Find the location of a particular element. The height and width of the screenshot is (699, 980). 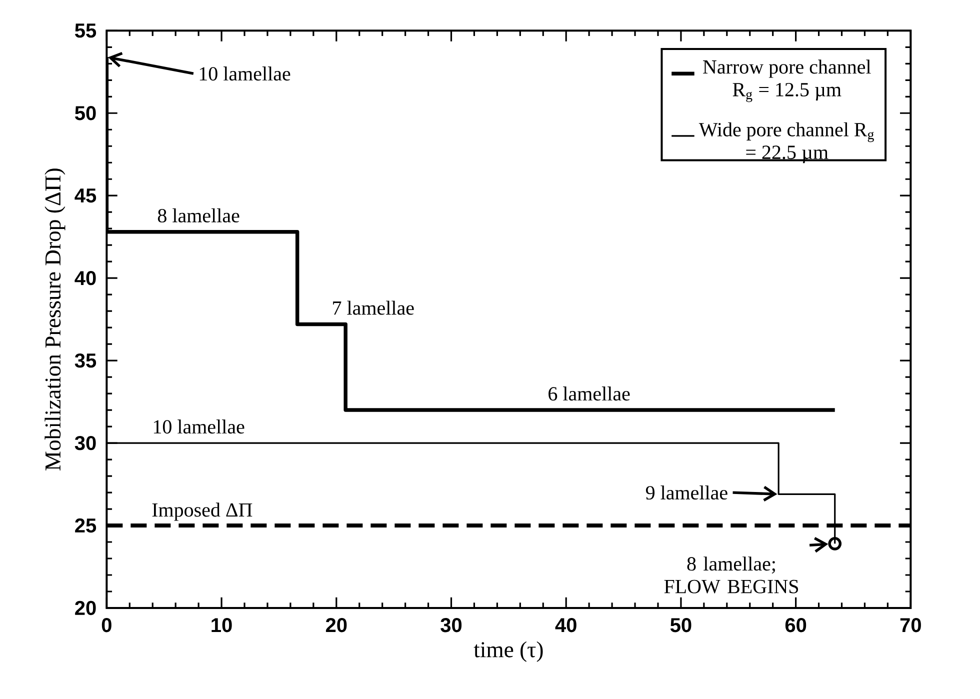

x-tick-label: 10 is located at coordinates (222, 625).